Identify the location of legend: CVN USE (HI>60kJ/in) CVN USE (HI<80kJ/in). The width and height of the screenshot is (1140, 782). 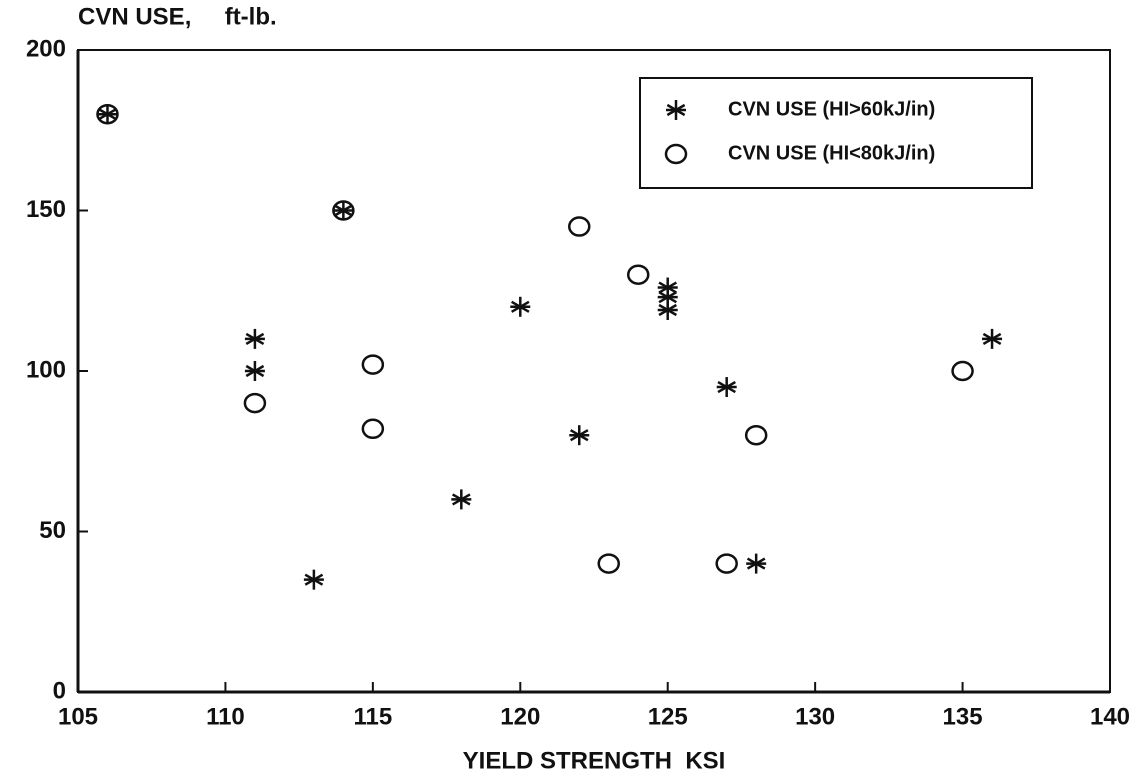
(836, 133).